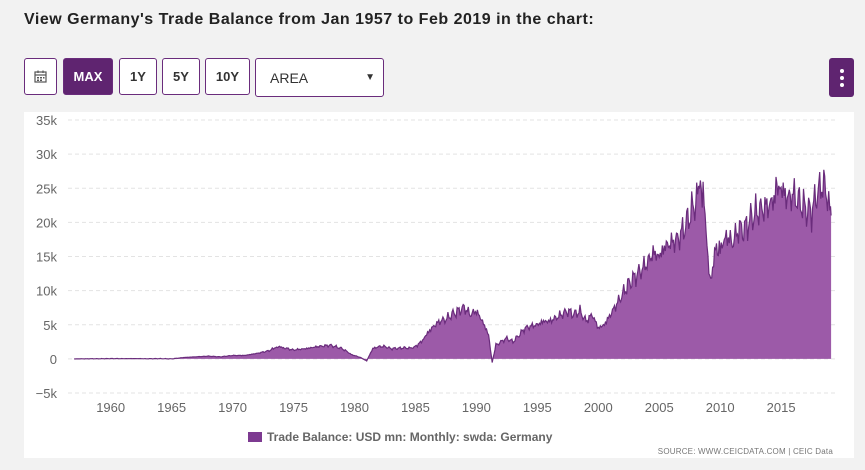 This screenshot has height=470, width=865. What do you see at coordinates (354, 407) in the screenshot?
I see `x-tick-label: 1980` at bounding box center [354, 407].